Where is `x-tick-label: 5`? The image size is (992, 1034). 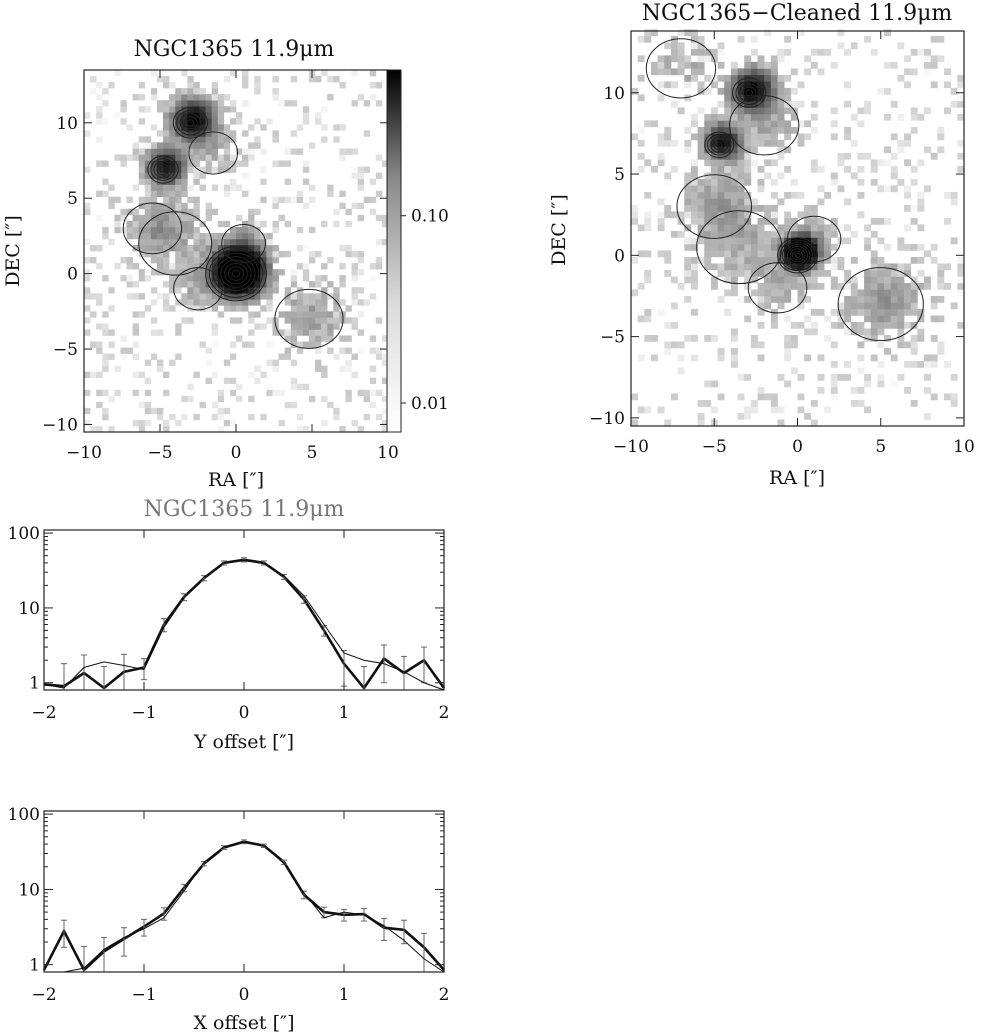
x-tick-label: 5 is located at coordinates (312, 453).